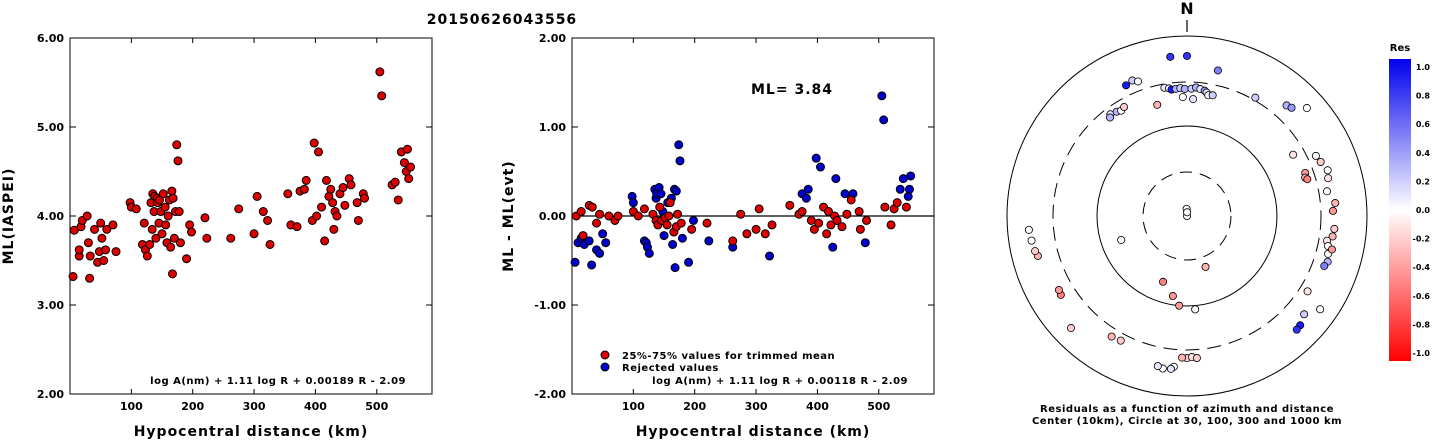 This screenshot has height=445, width=1437. What do you see at coordinates (1187, 216) in the screenshot?
I see `ring-30km` at bounding box center [1187, 216].